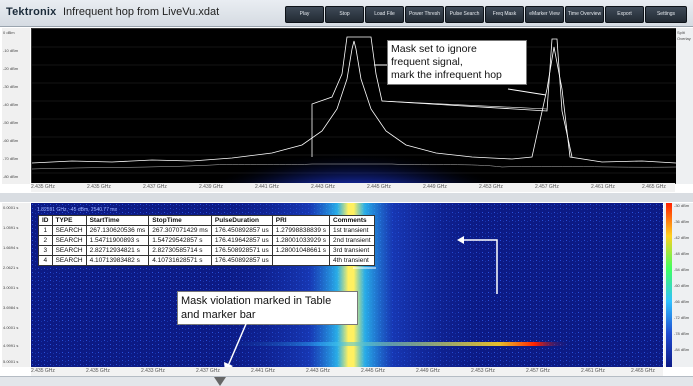  I want to click on table-cell: 2, so click(45, 240).